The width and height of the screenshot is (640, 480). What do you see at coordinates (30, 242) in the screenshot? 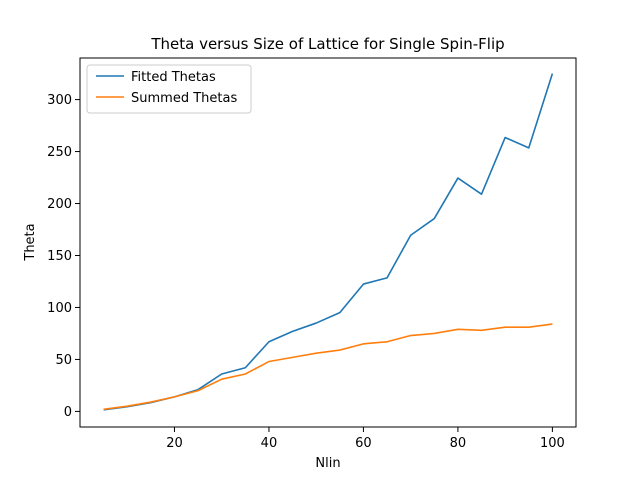
I see `y-axis-label: Theta` at bounding box center [30, 242].